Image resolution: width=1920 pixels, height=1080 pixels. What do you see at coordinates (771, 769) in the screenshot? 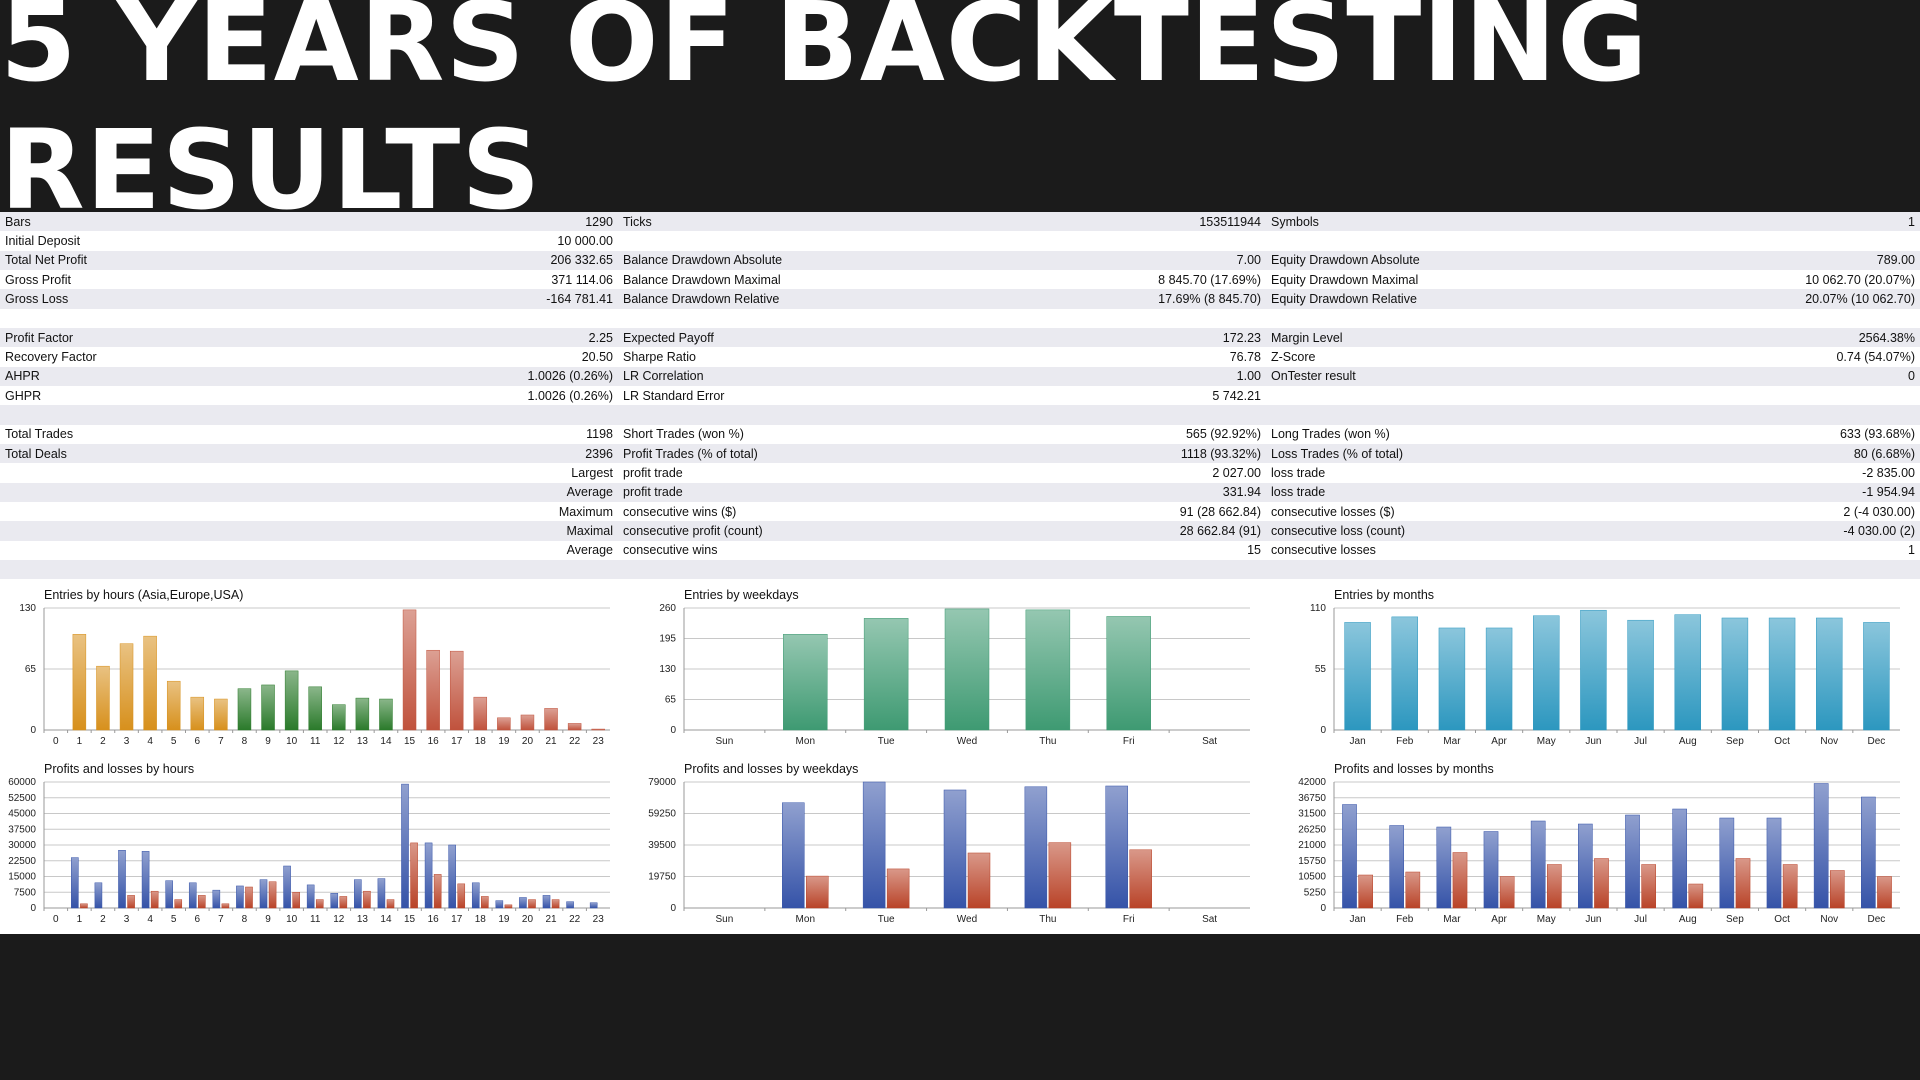
I see `chart-title: Profits and losses by weekdays` at bounding box center [771, 769].